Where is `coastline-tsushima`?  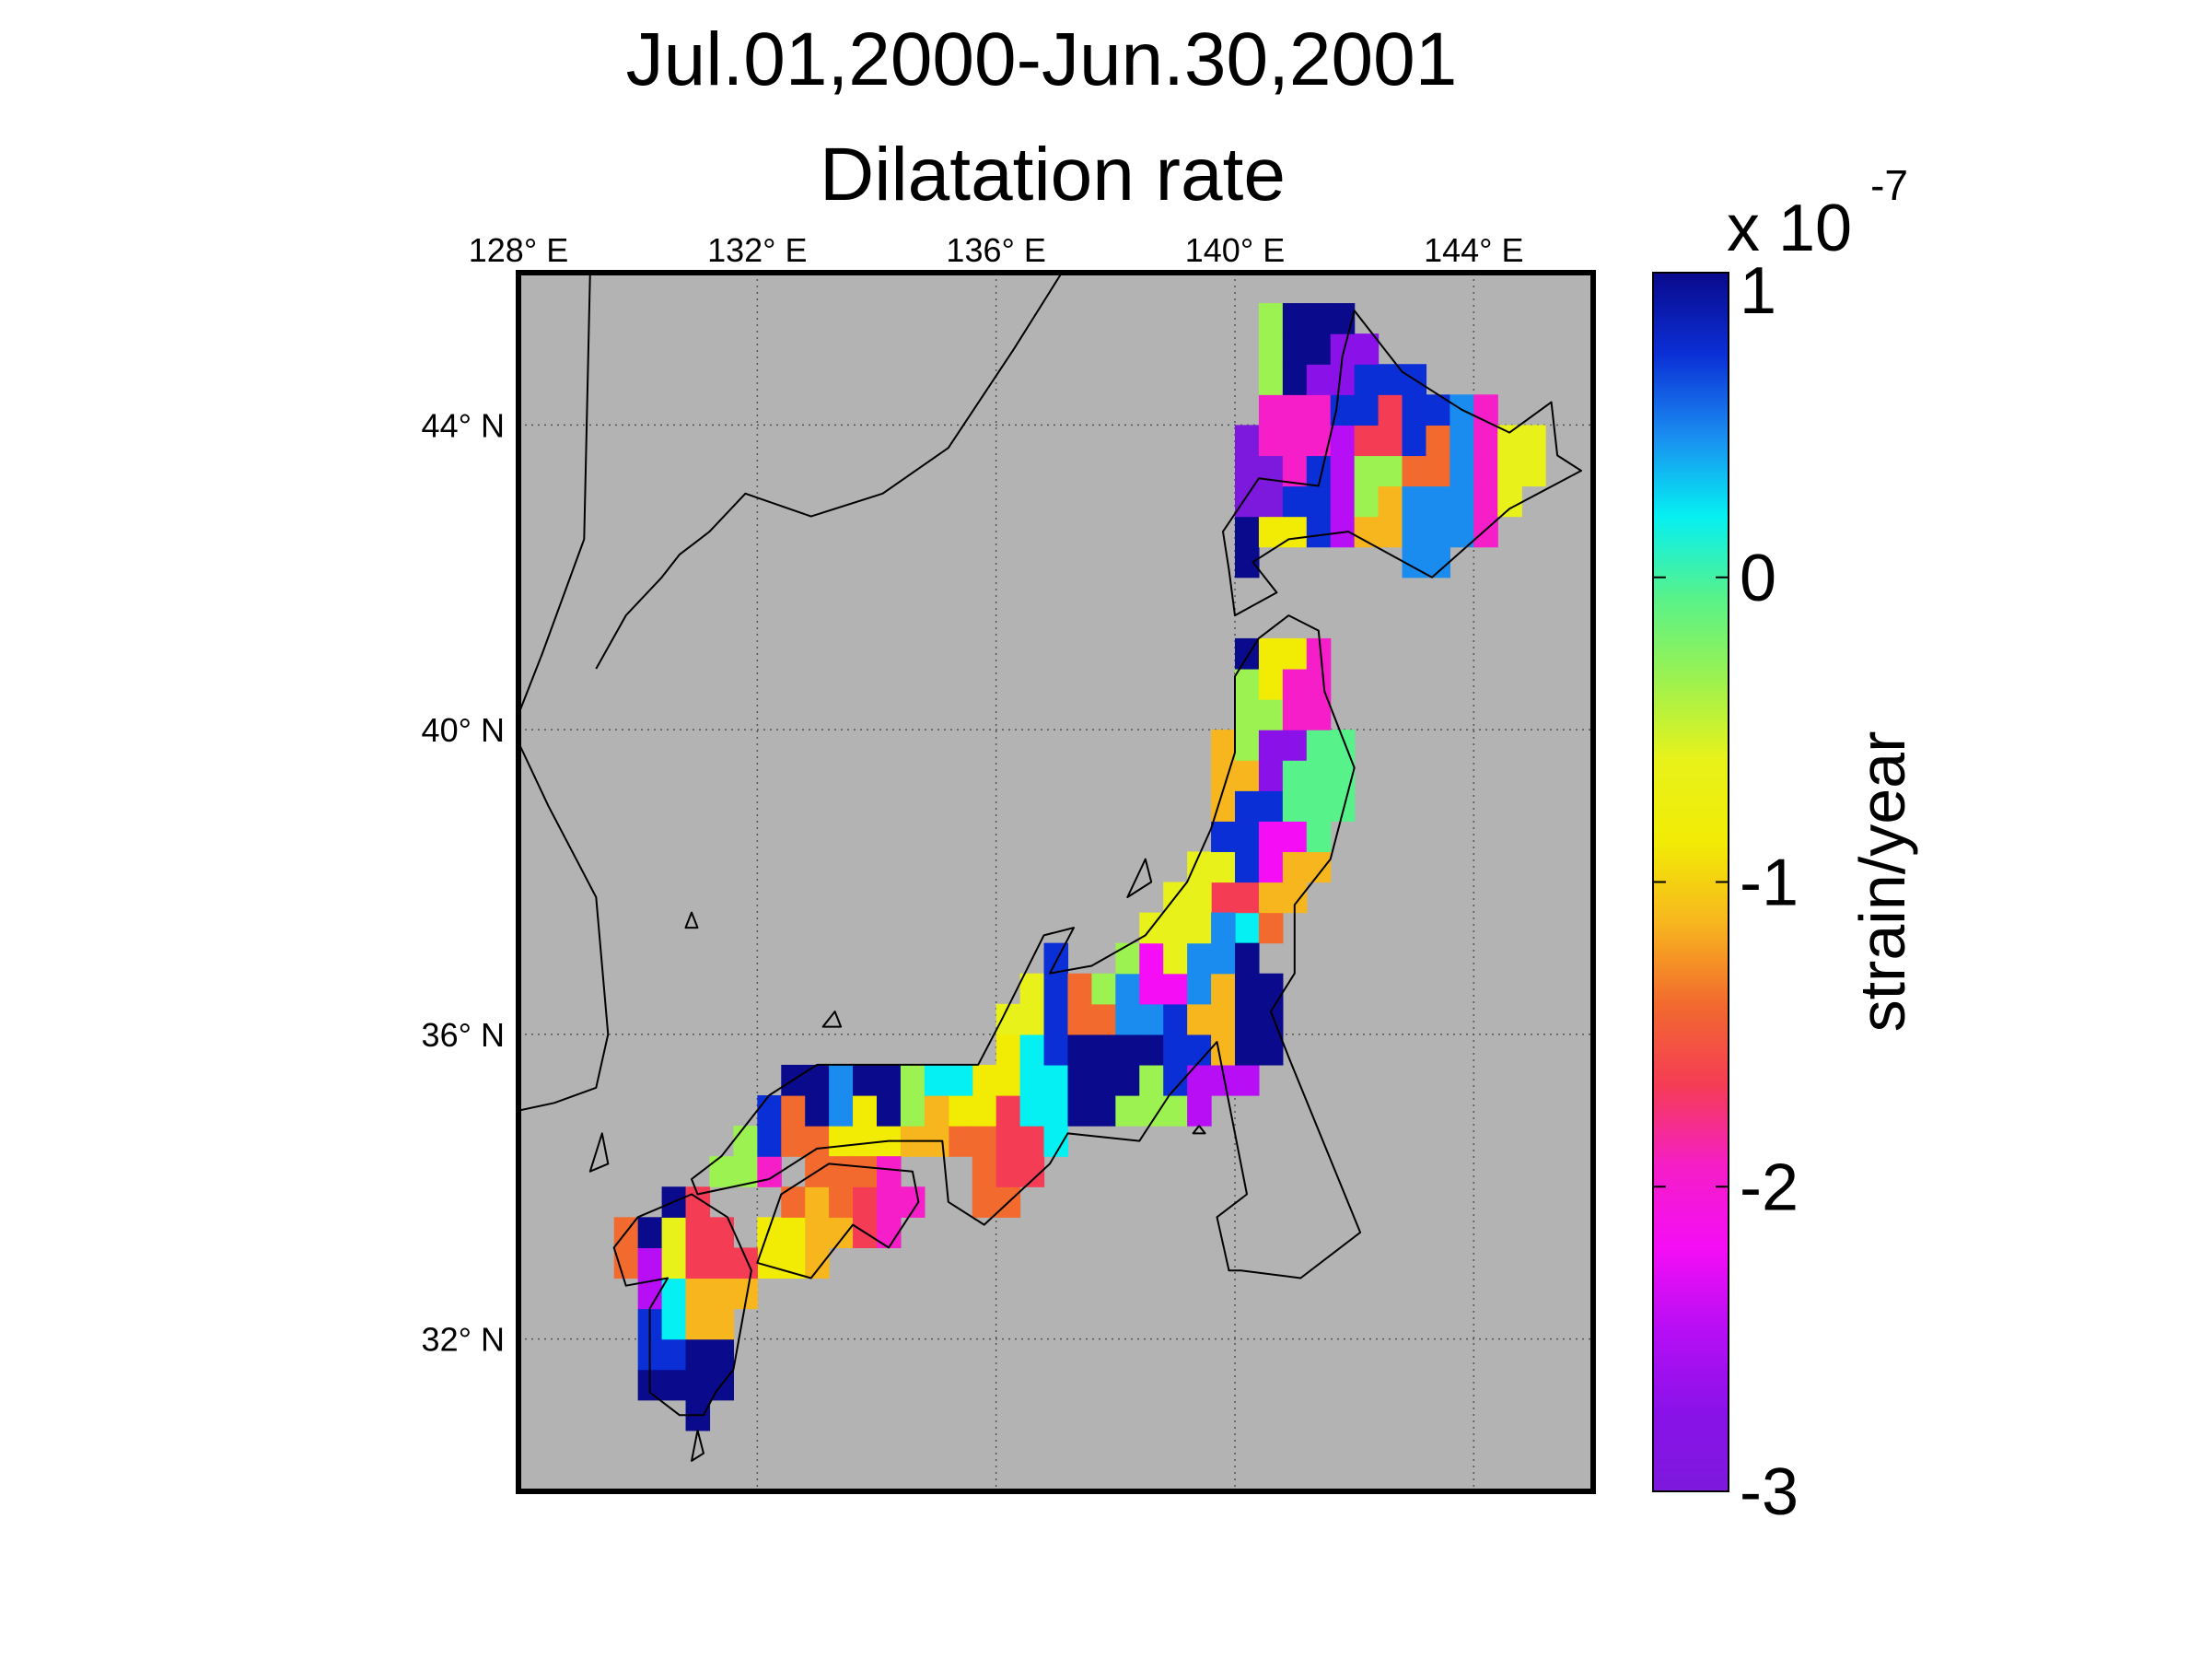 coastline-tsushima is located at coordinates (599, 1152).